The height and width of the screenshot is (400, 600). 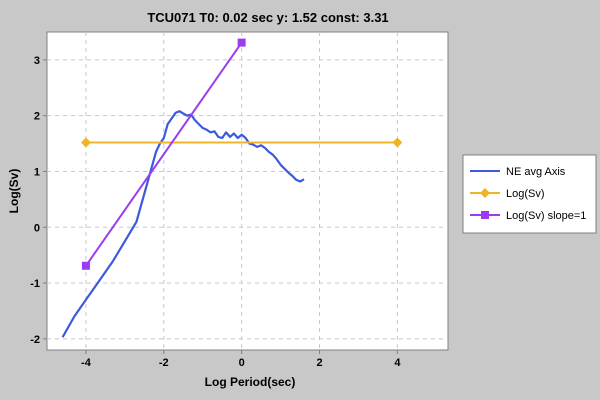 I want to click on y-tick-label: -1, so click(x=35, y=284).